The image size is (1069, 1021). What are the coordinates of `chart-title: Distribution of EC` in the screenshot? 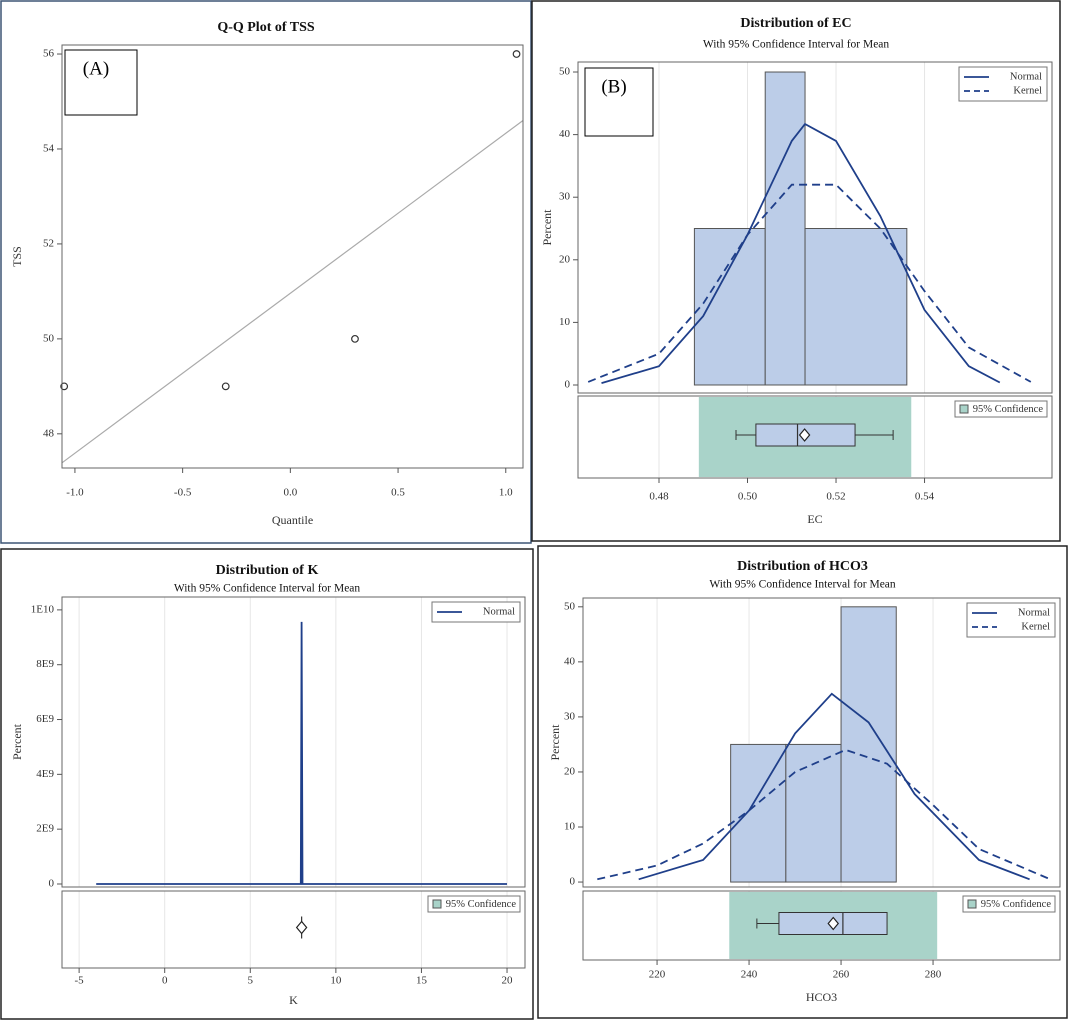 It's located at (795, 23).